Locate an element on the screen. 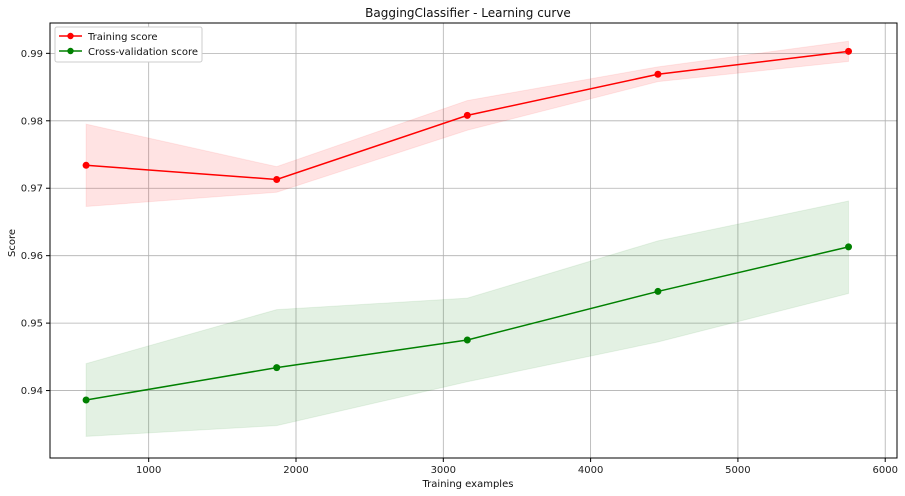 The width and height of the screenshot is (905, 496). x-tick-label: 3000 is located at coordinates (443, 470).